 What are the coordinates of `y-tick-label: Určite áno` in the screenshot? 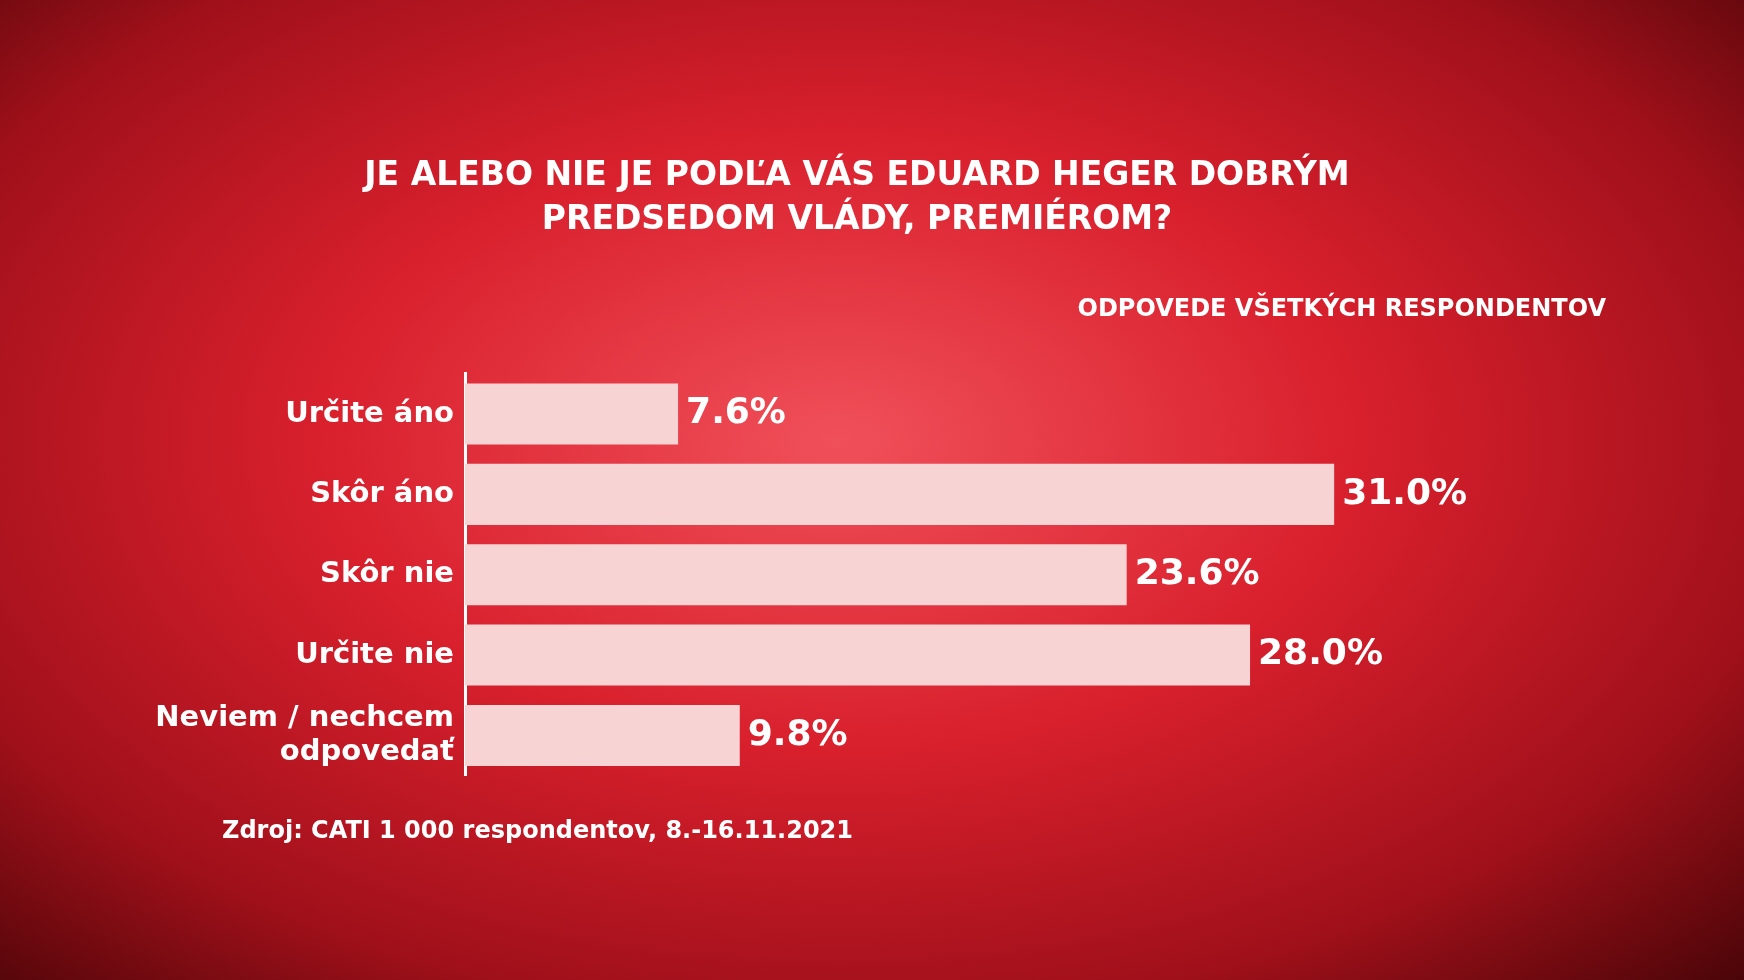 It's located at (369, 411).